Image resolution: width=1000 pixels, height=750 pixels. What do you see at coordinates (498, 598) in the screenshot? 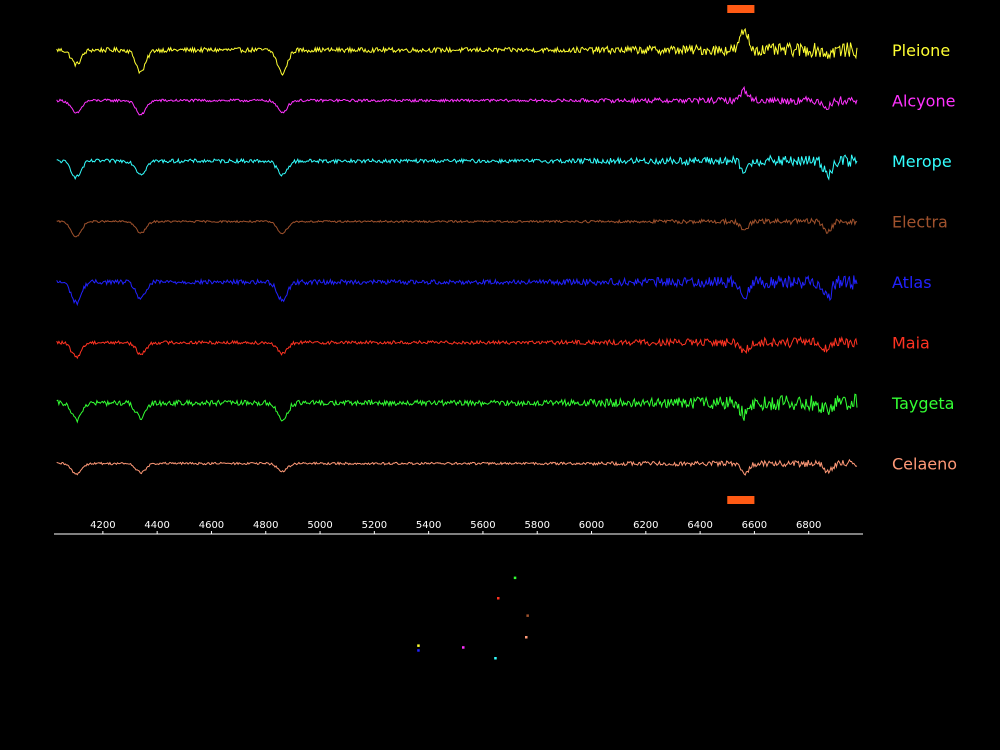
I see `sky-point-maia` at bounding box center [498, 598].